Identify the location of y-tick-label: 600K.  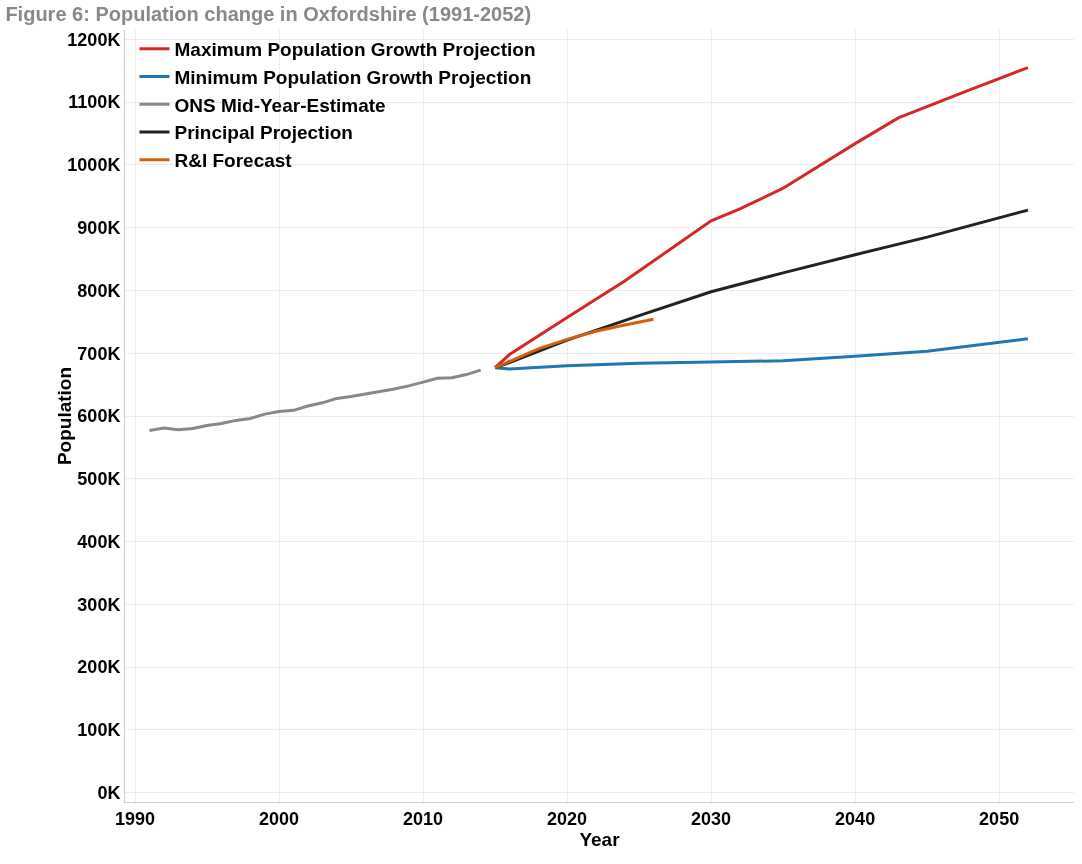
(99, 416).